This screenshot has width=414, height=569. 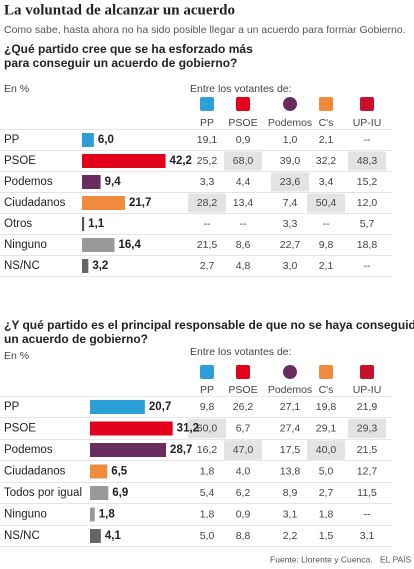 I want to click on bar-value: 42,2, so click(x=181, y=161).